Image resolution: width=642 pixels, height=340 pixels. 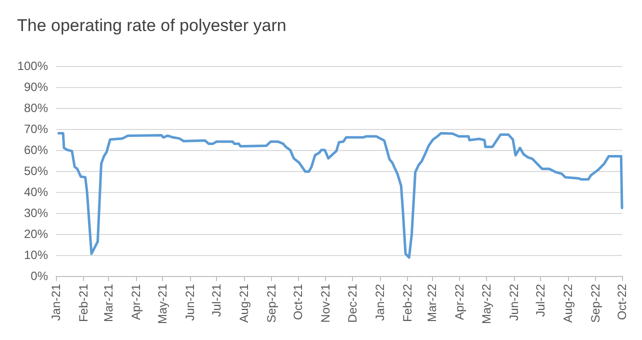 I want to click on y-tick-label: 0%, so click(x=39, y=276).